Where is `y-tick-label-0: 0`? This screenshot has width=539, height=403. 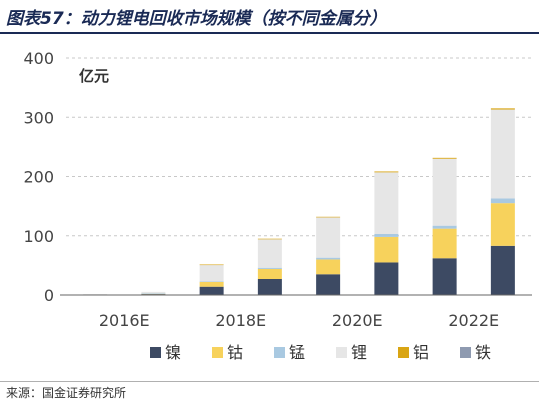
y-tick-label-0: 0 is located at coordinates (49, 295).